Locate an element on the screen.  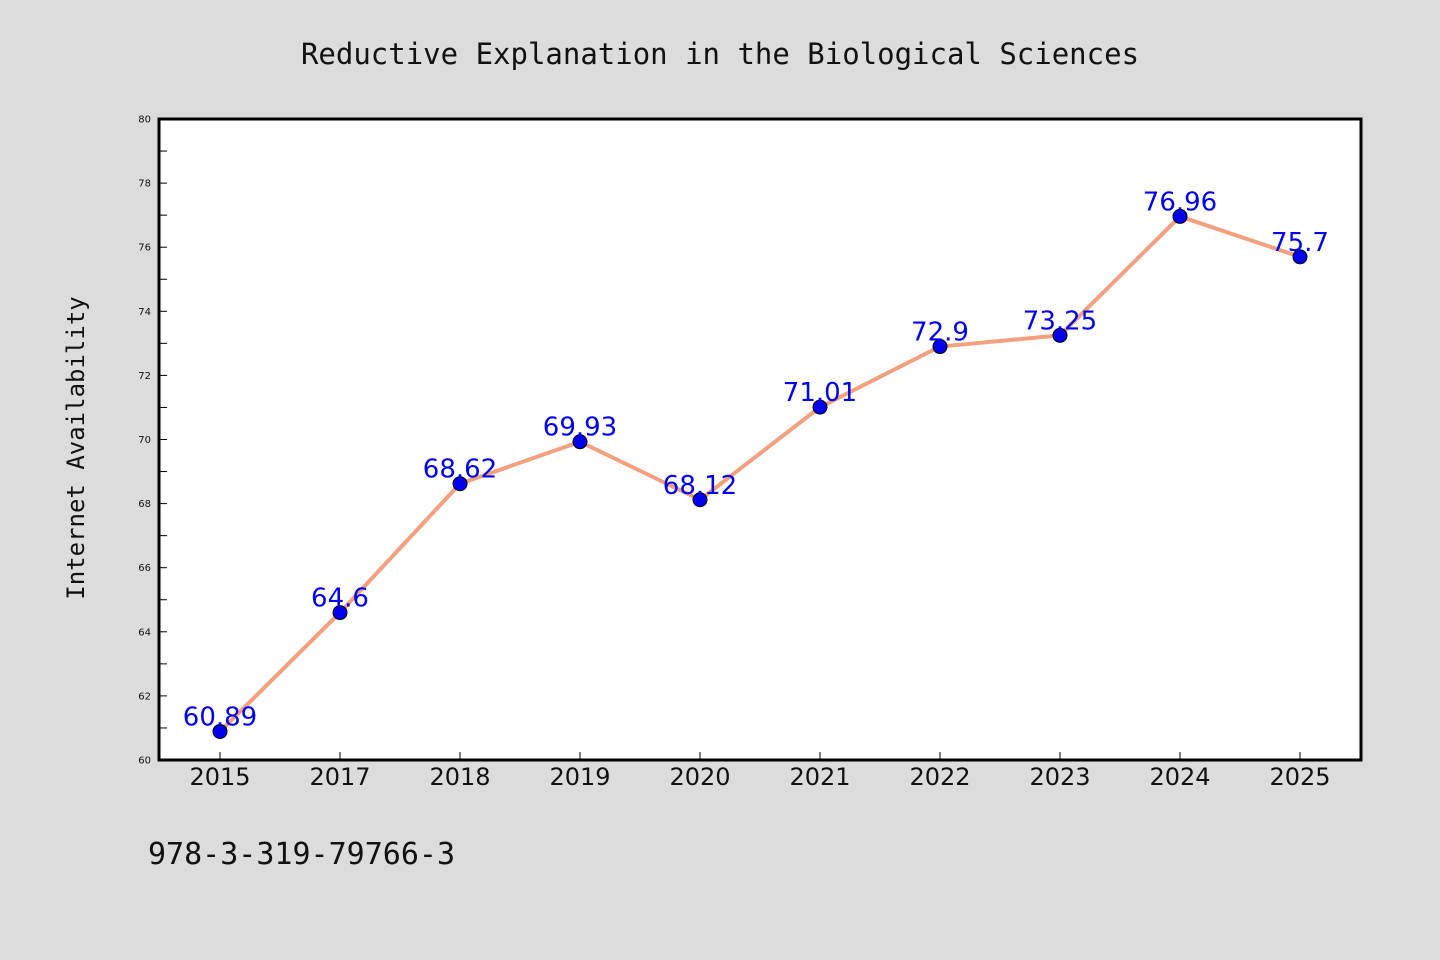
y-tick-label: 64 is located at coordinates (144, 632).